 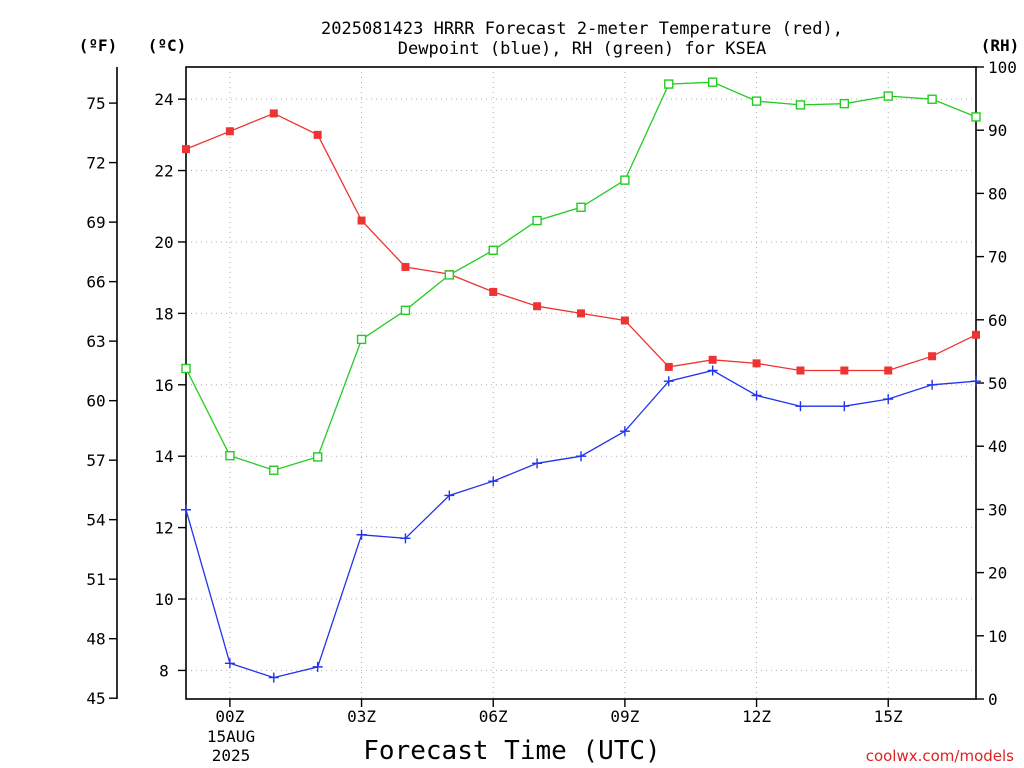 What do you see at coordinates (95, 579) in the screenshot?
I see `fahrenheit-tick-label: 51` at bounding box center [95, 579].